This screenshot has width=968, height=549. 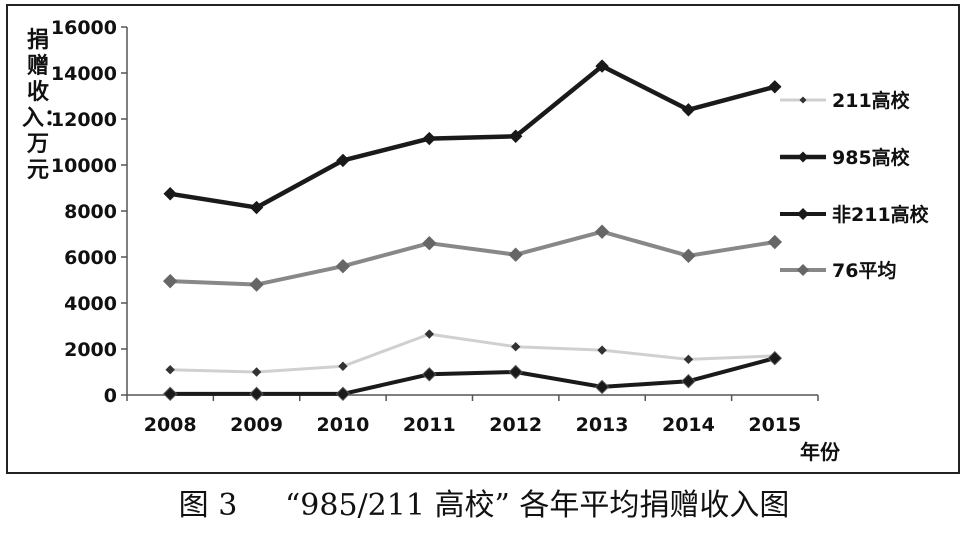 What do you see at coordinates (864, 270) in the screenshot?
I see `legend-label: 76平均` at bounding box center [864, 270].